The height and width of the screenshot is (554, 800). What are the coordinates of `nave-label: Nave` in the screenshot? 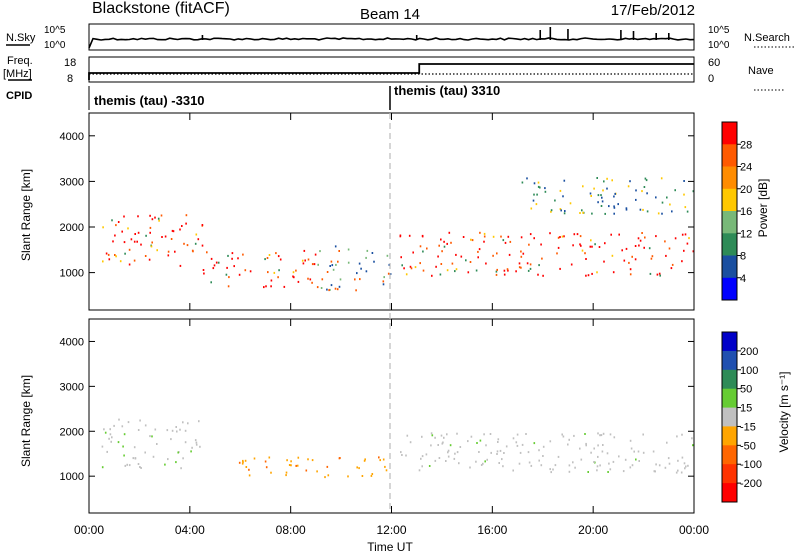 It's located at (761, 71).